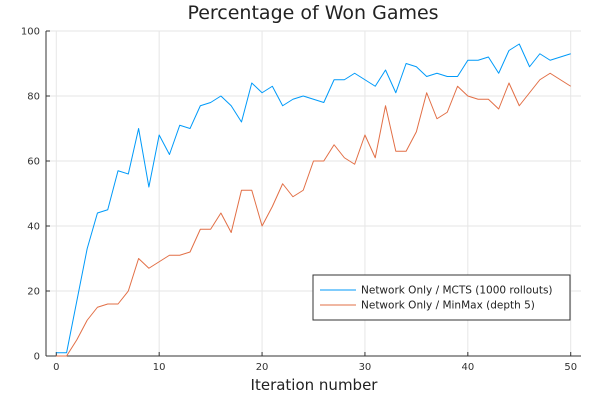 This screenshot has height=400, width=600. I want to click on x-tick-label: 40, so click(467, 367).